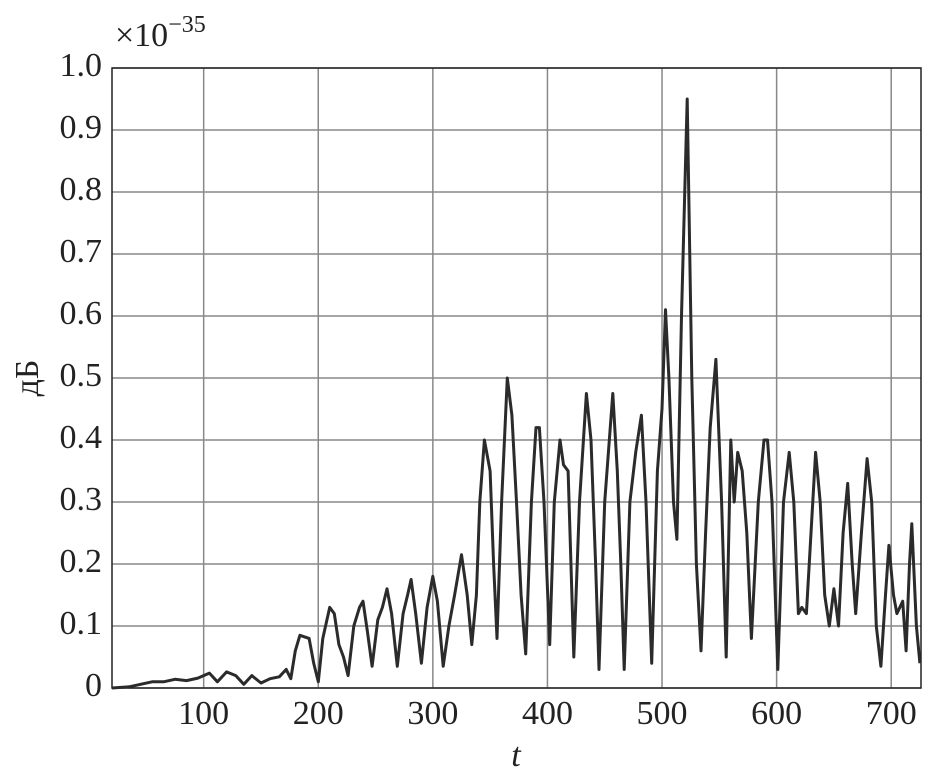 This screenshot has height=782, width=931. I want to click on y-tick-label: 0.7, so click(81, 251).